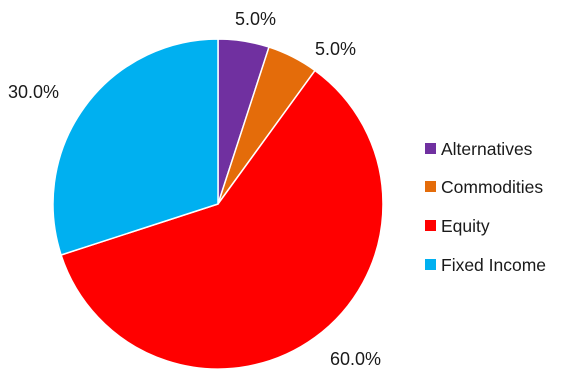 The image size is (568, 371). What do you see at coordinates (33, 92) in the screenshot?
I see `slice-label-fixed-income: 30.0%` at bounding box center [33, 92].